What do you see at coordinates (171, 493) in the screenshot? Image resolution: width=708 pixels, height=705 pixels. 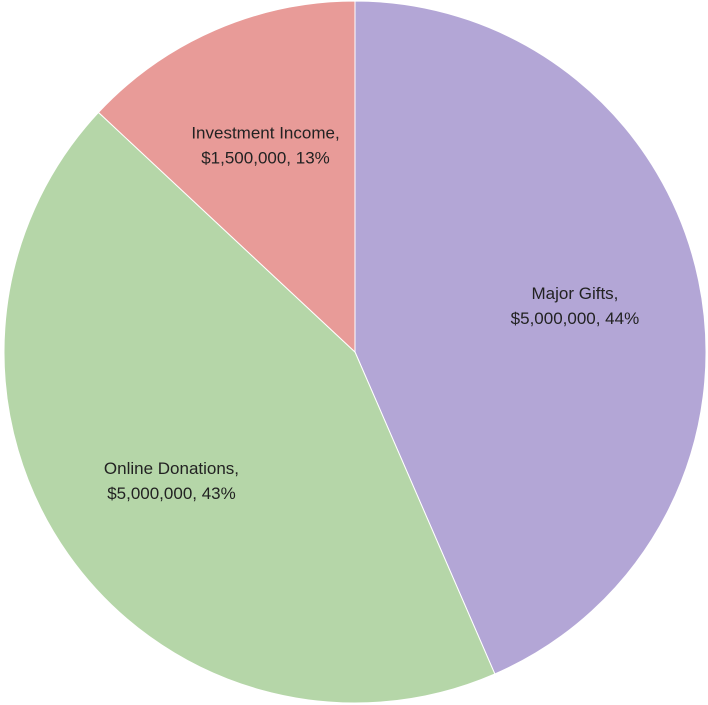 I see `slice-label-value: $5,000,000, 43%` at bounding box center [171, 493].